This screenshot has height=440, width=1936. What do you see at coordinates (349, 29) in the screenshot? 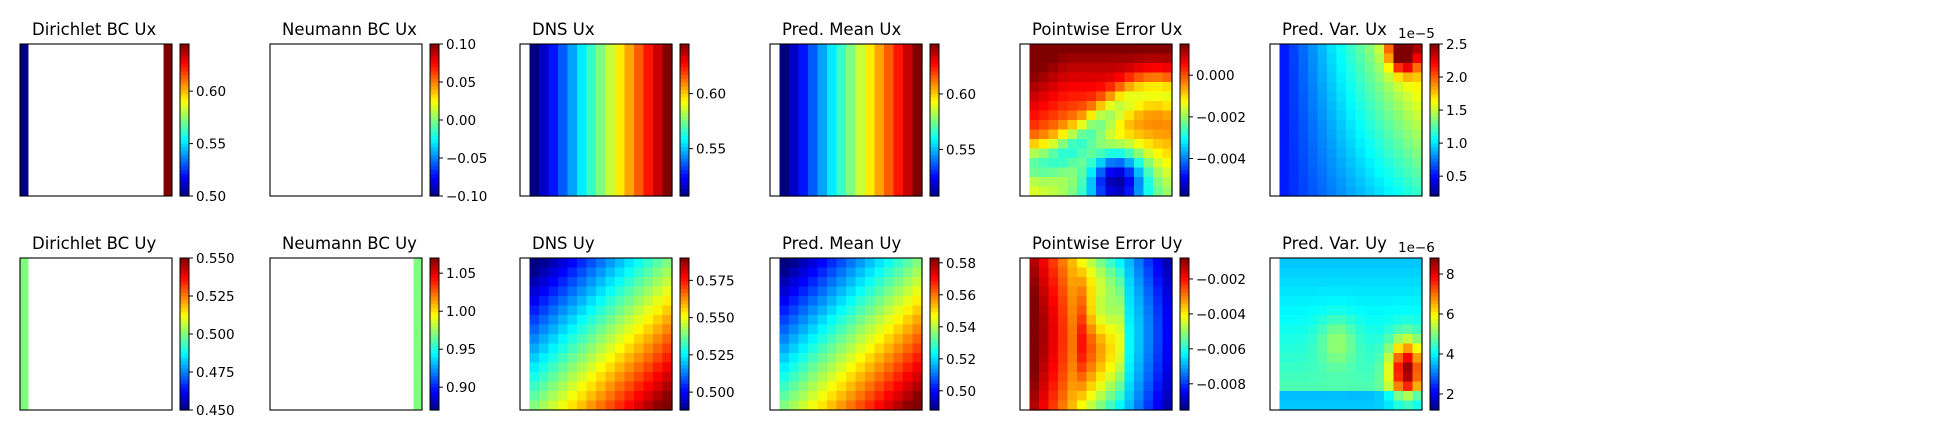
I see `neu-ux-title: Neumann BC Ux` at bounding box center [349, 29].